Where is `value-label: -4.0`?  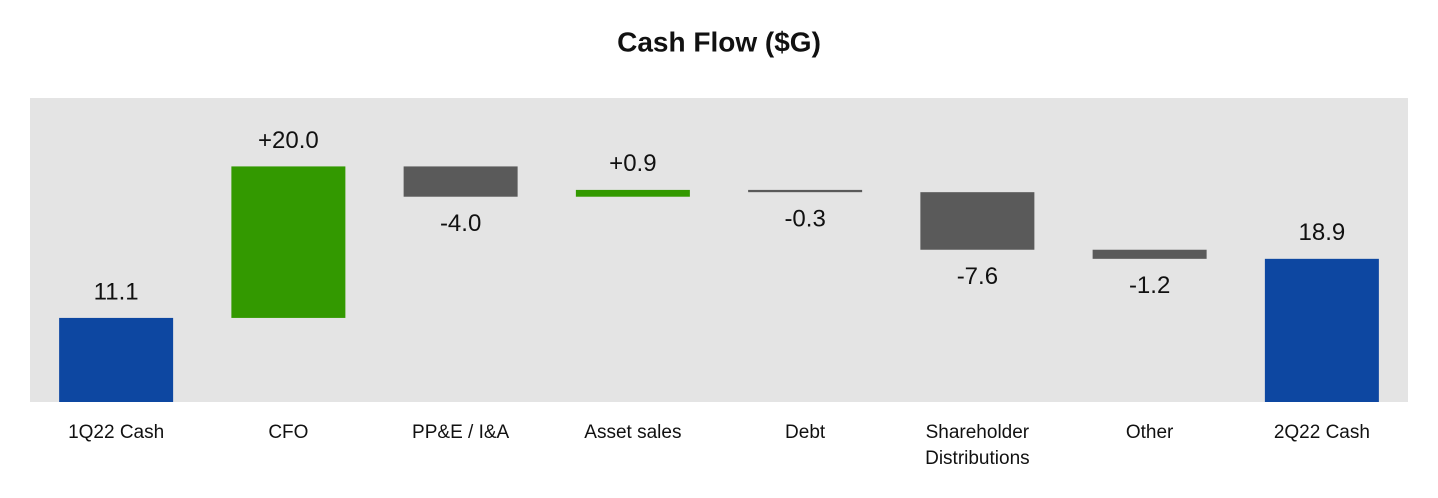
value-label: -4.0 is located at coordinates (460, 223).